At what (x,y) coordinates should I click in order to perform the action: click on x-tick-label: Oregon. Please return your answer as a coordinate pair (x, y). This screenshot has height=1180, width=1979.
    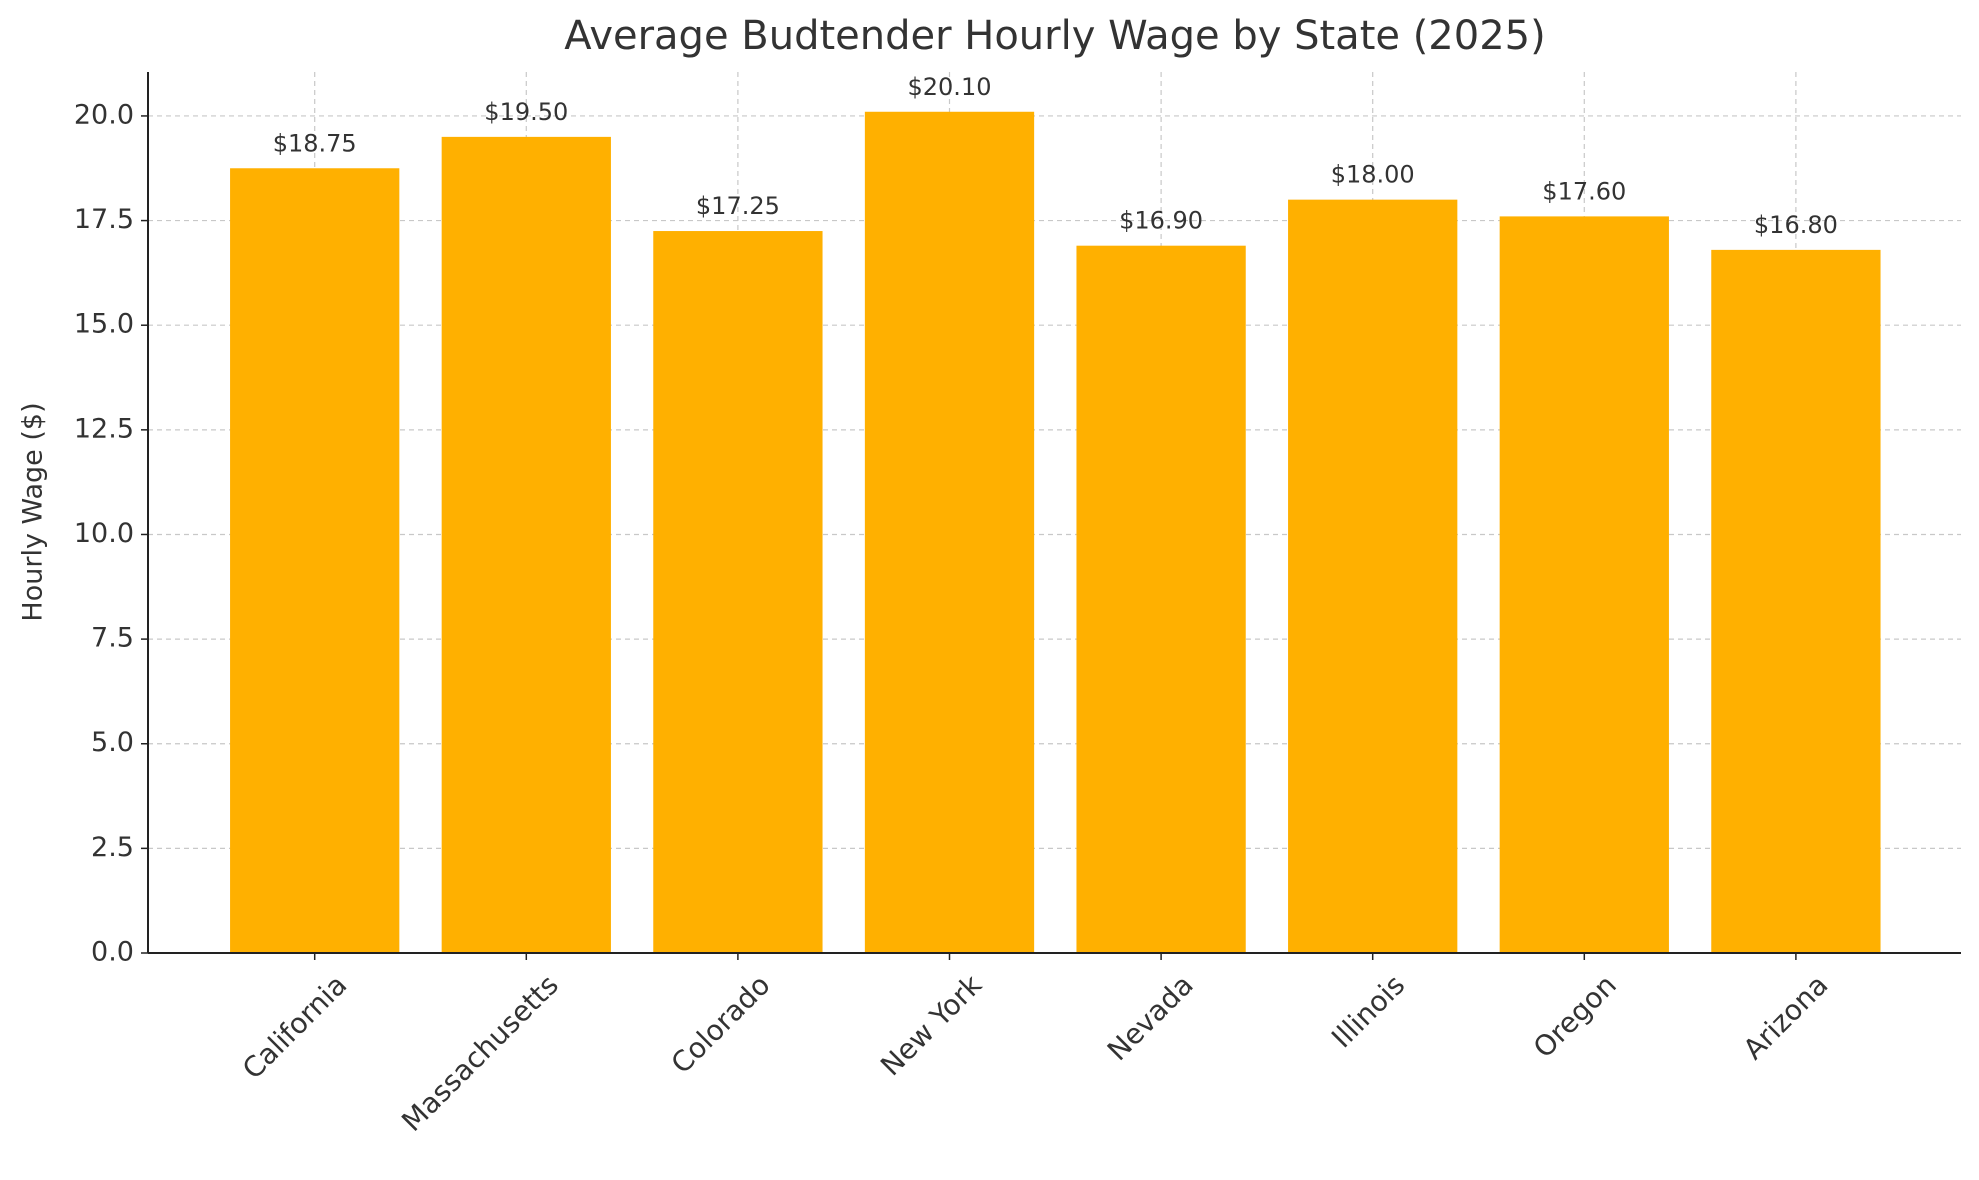
    Looking at the image, I should click on (1575, 1016).